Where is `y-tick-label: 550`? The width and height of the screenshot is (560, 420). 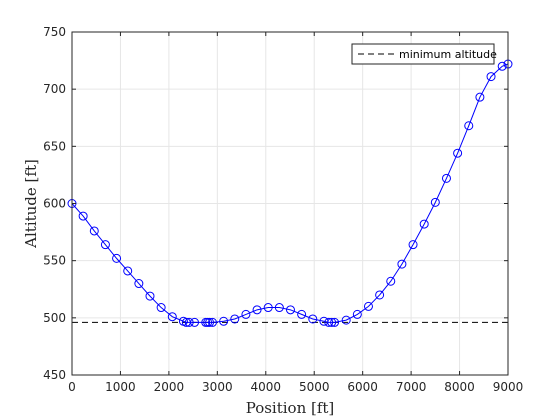
y-tick-label: 550 is located at coordinates (54, 261).